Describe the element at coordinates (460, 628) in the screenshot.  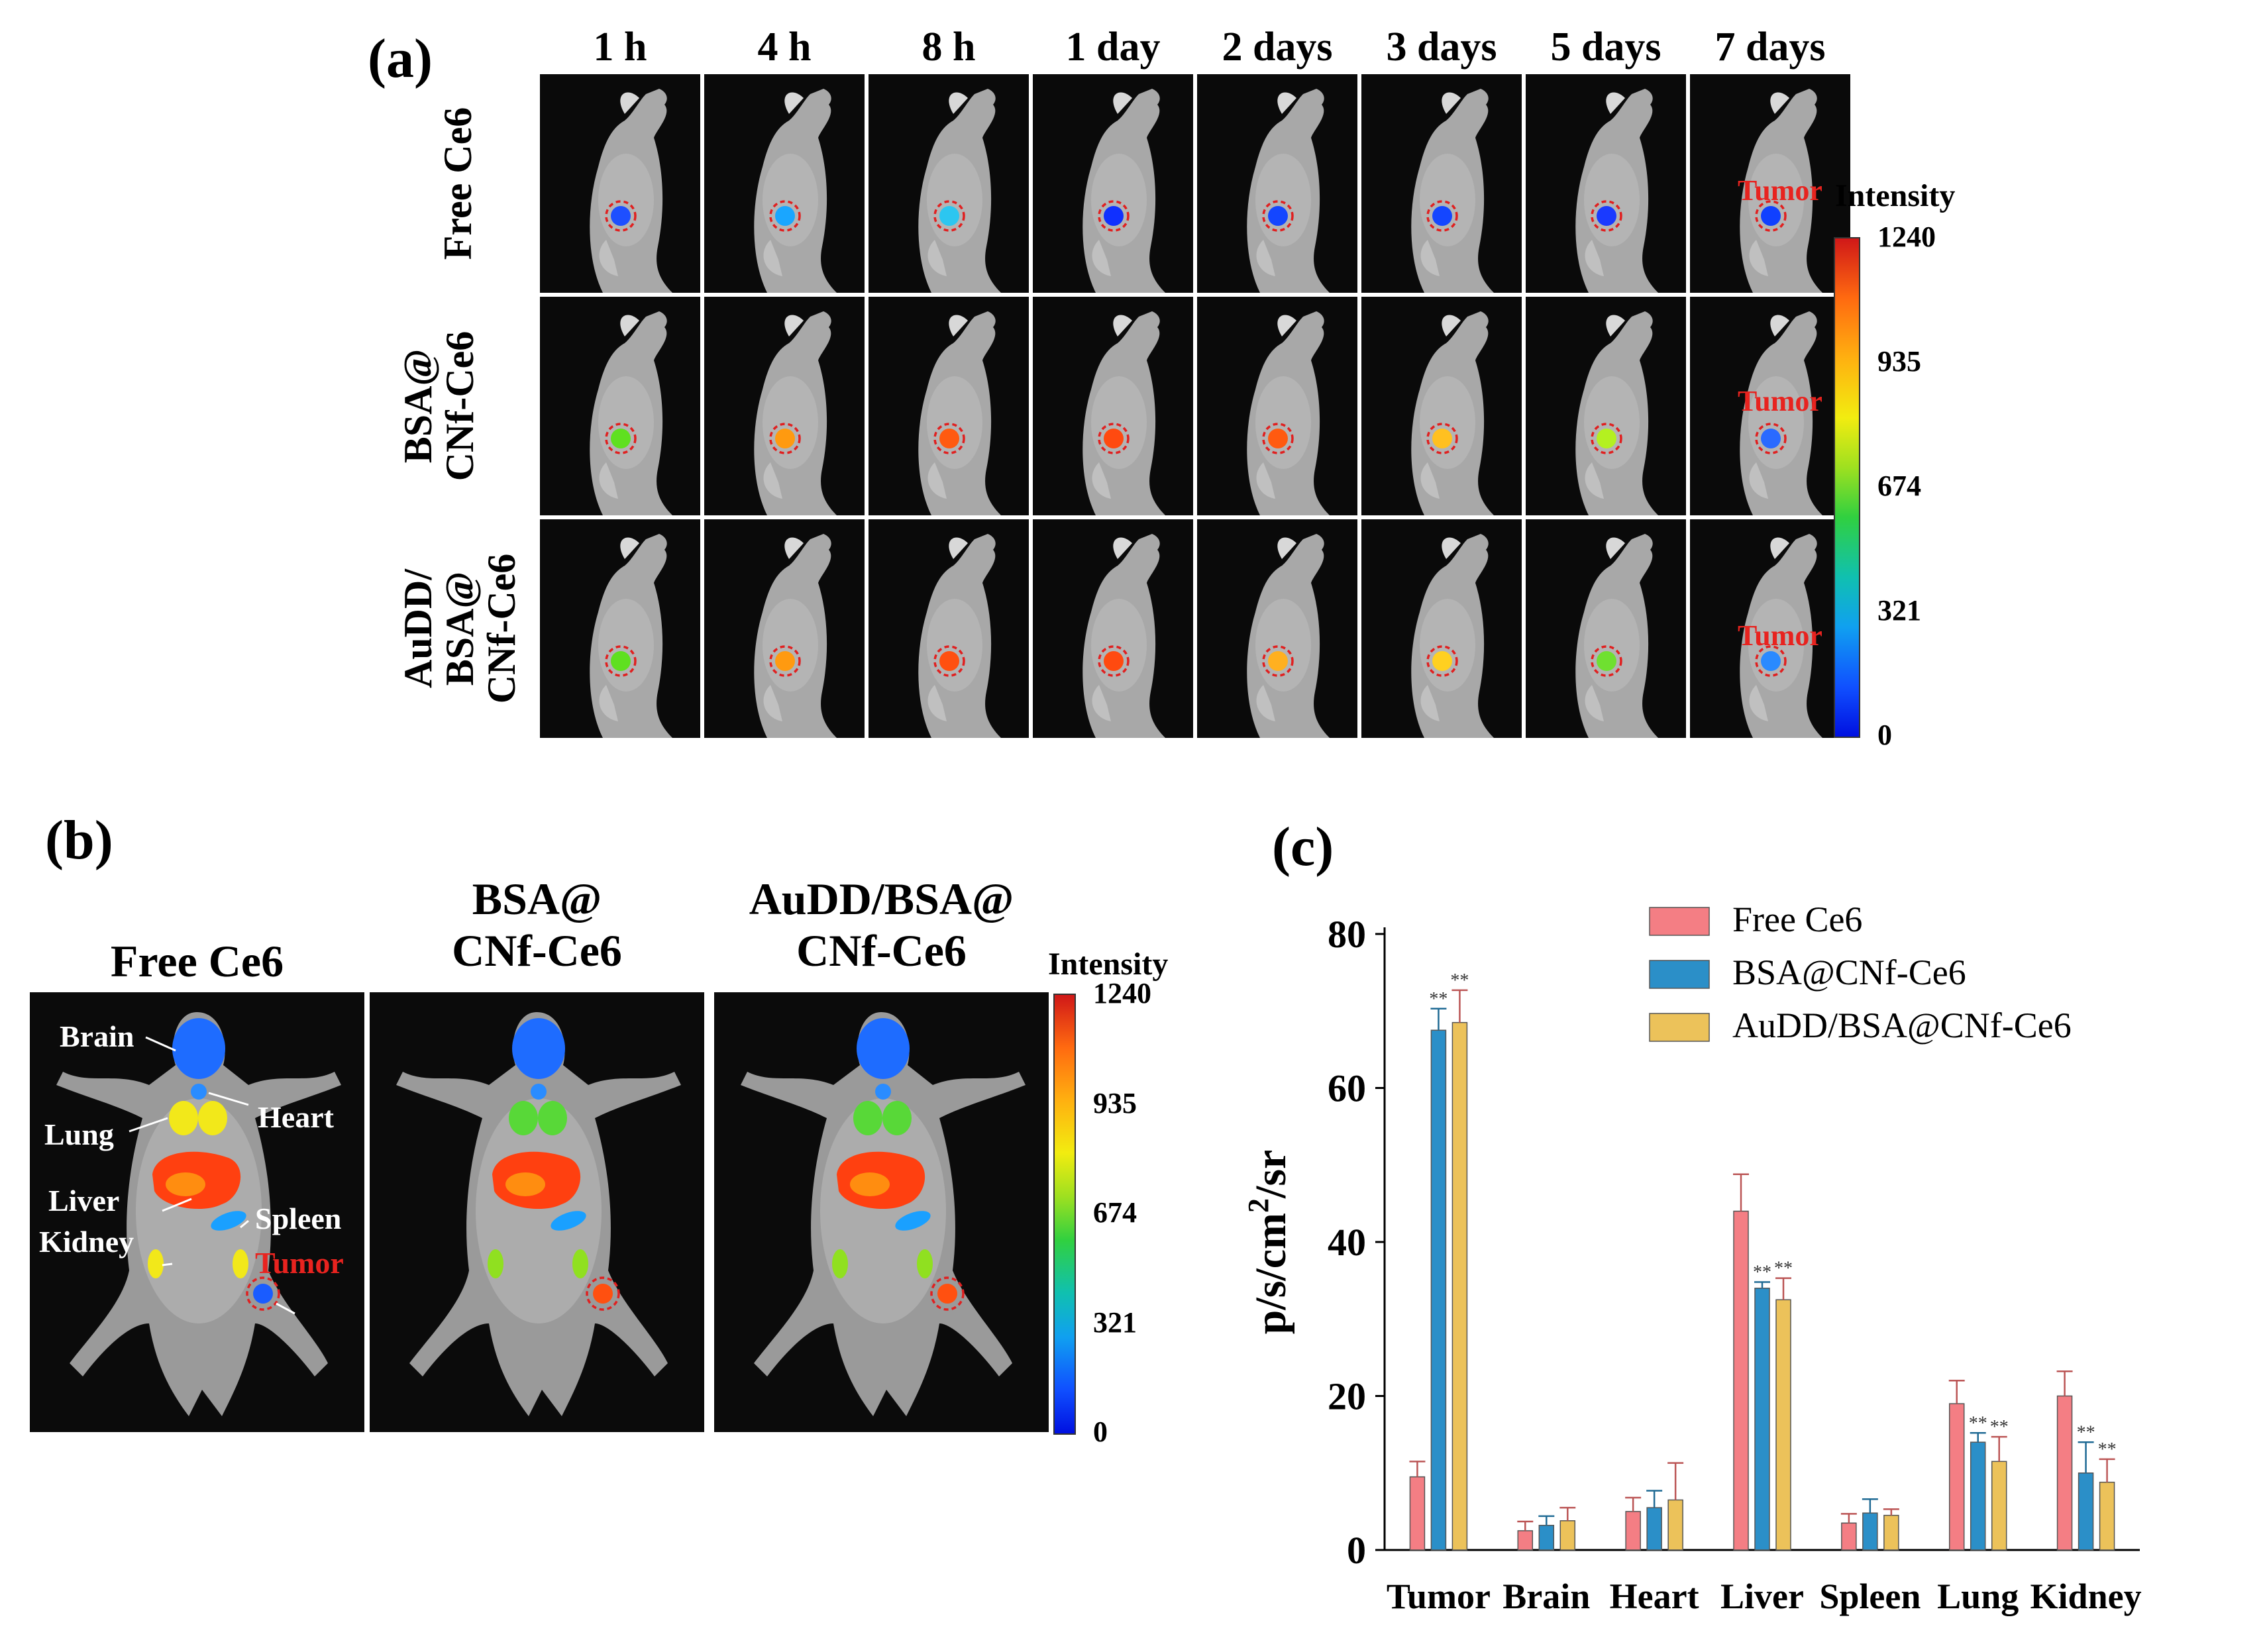
I see `row-label-line: BSA@` at that location.